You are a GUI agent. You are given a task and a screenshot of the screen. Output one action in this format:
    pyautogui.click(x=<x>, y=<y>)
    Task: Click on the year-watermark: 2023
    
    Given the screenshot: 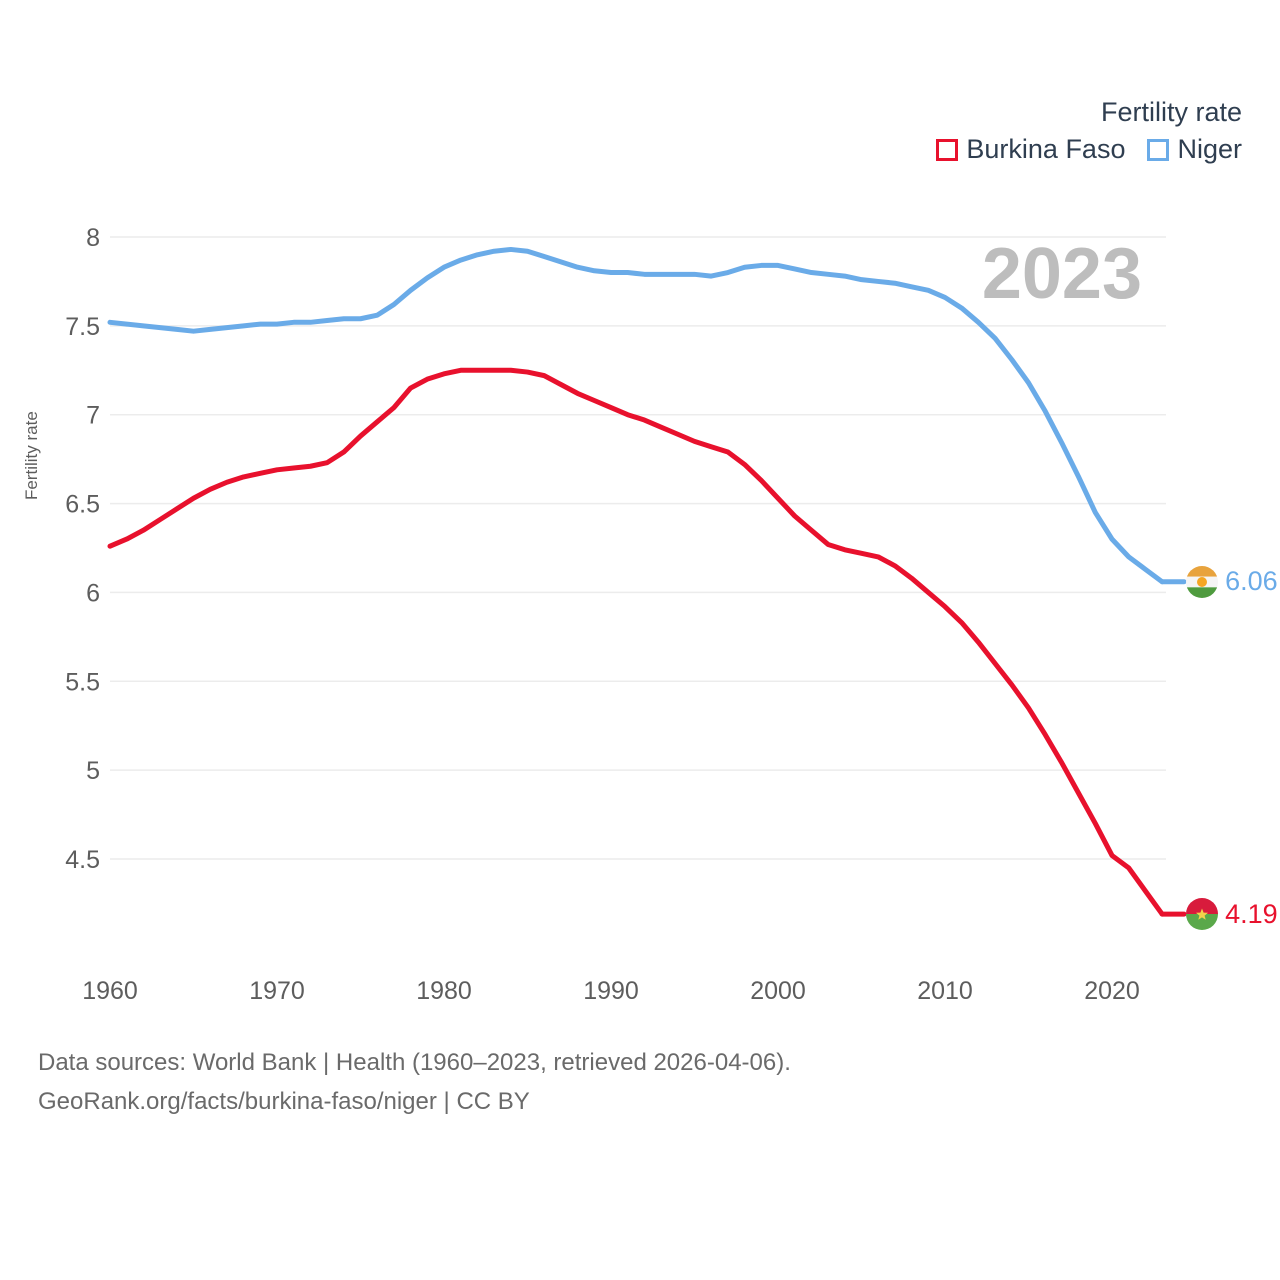 What is the action you would take?
    pyautogui.click(x=1061, y=274)
    